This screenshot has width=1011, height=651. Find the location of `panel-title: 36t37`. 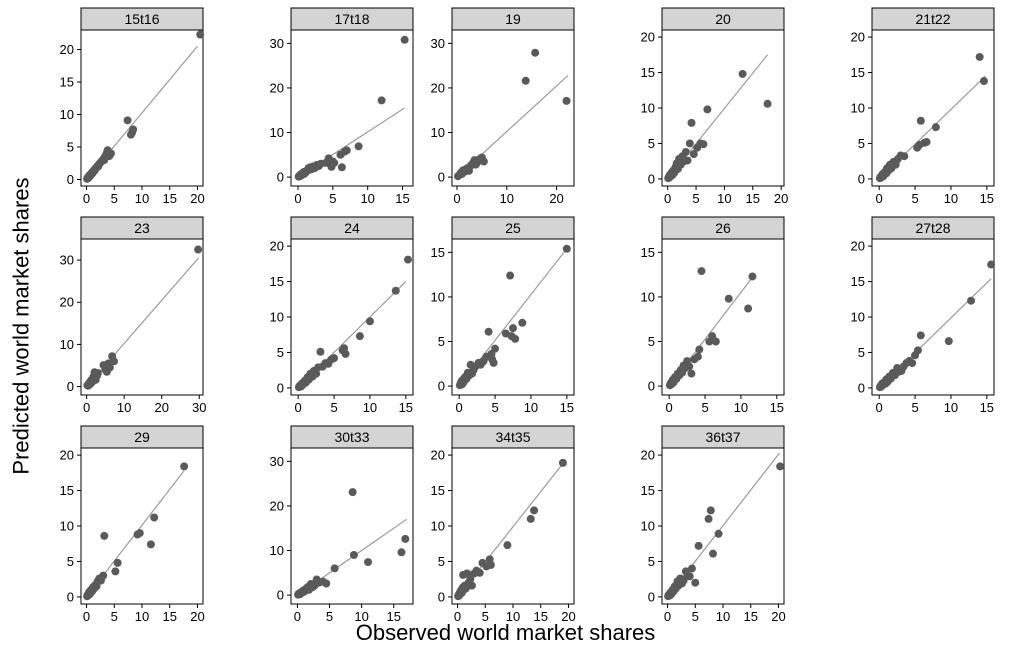

panel-title: 36t37 is located at coordinates (722, 437).